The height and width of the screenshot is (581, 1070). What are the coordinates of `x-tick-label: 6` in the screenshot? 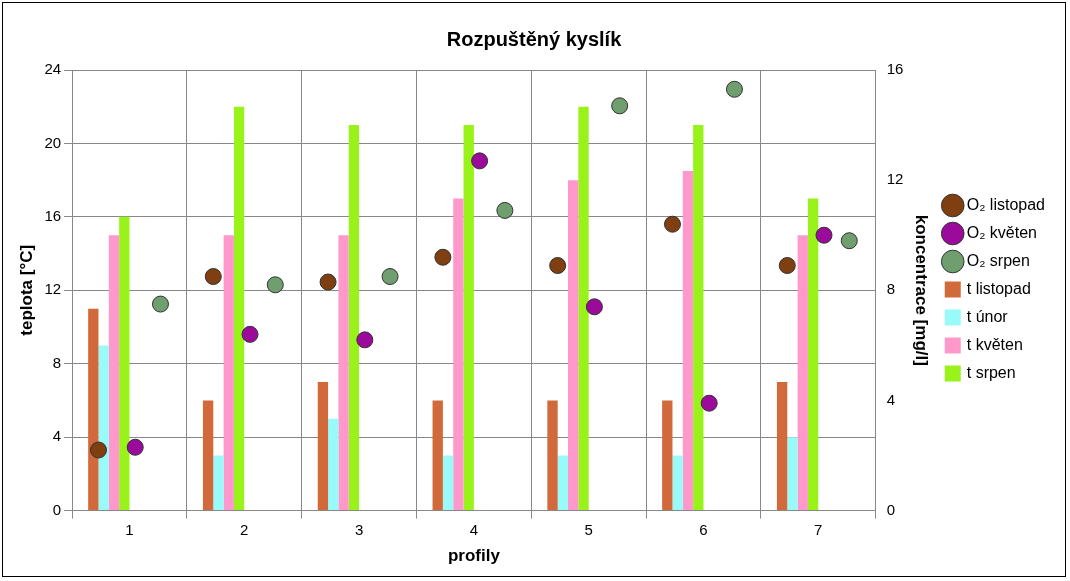 It's located at (703, 529).